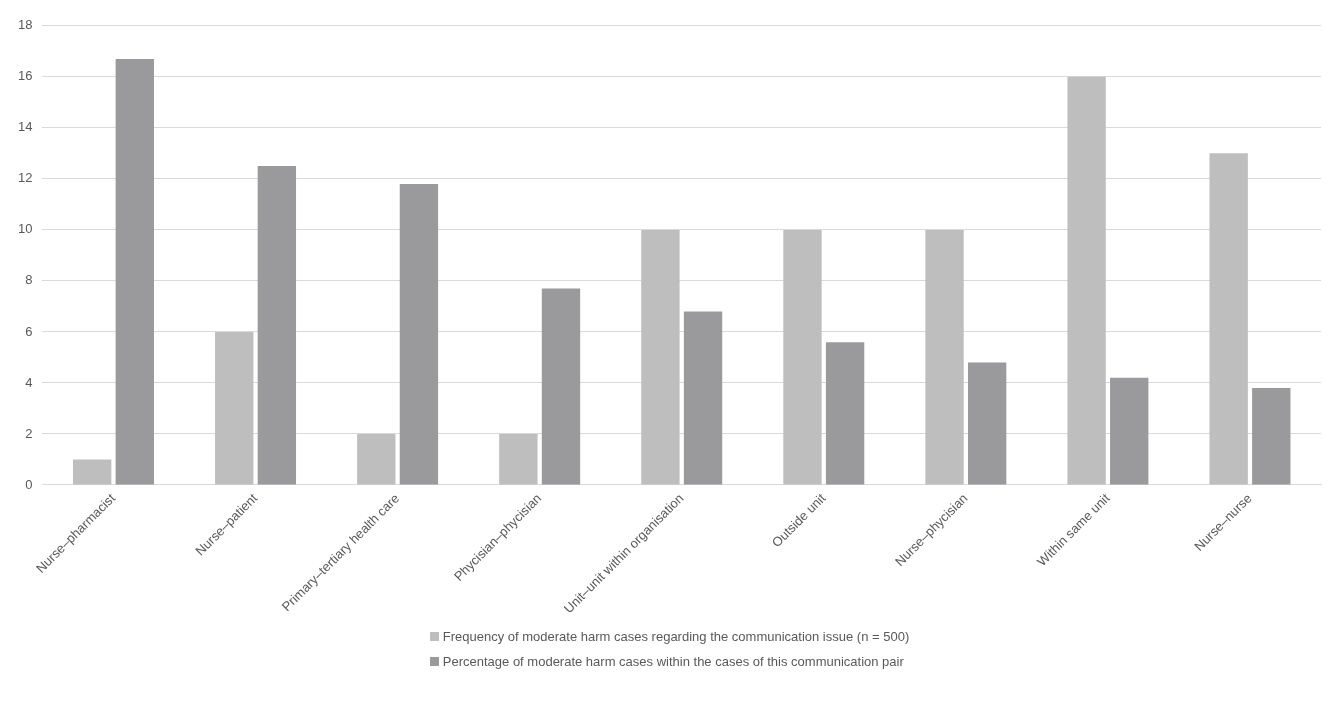 This screenshot has height=711, width=1339. What do you see at coordinates (673, 661) in the screenshot?
I see `legend-label: Percentage of moderate harm cases within the cases of this communication pair` at bounding box center [673, 661].